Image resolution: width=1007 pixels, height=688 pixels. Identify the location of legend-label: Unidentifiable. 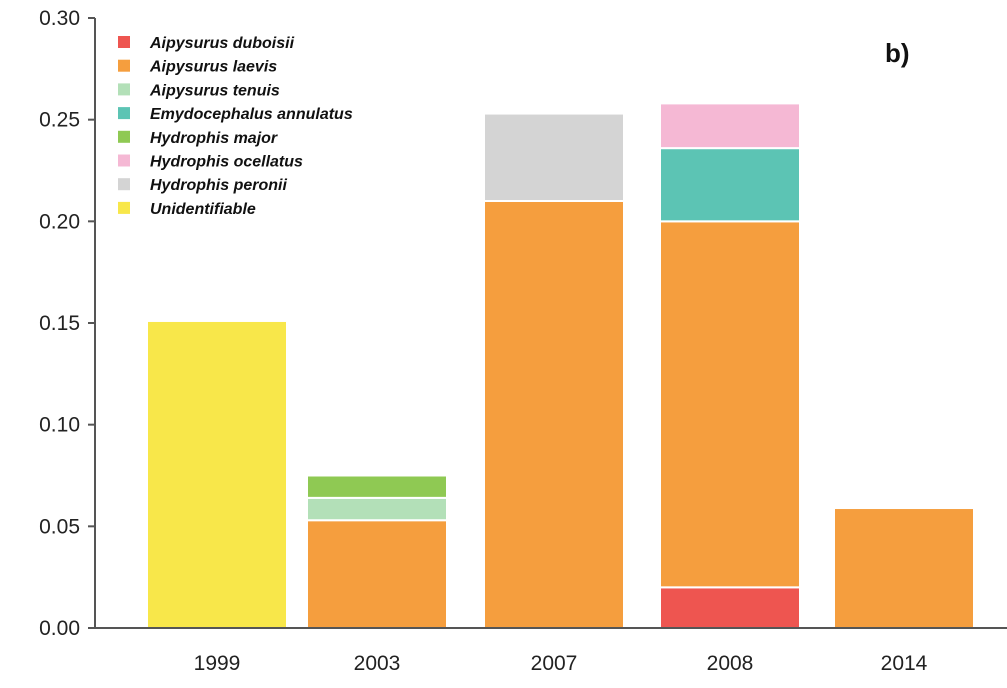
(203, 209).